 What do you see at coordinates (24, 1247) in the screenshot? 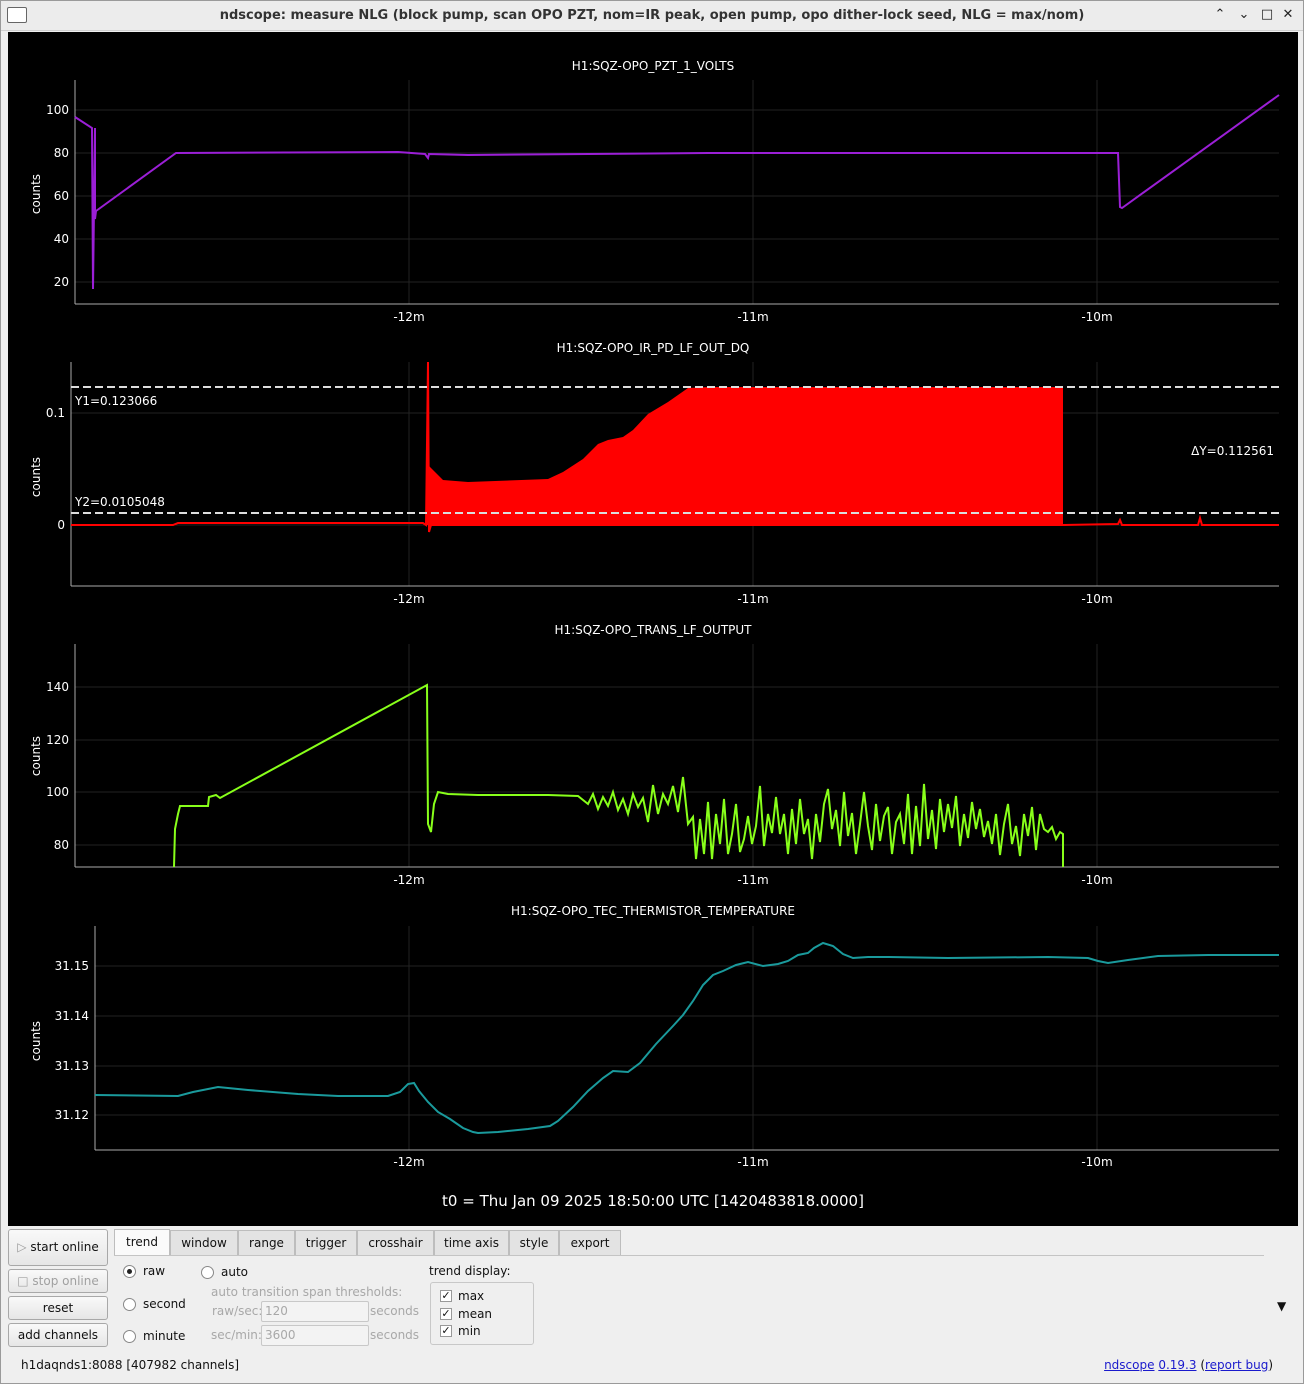
I see `play-icon: ▷` at bounding box center [24, 1247].